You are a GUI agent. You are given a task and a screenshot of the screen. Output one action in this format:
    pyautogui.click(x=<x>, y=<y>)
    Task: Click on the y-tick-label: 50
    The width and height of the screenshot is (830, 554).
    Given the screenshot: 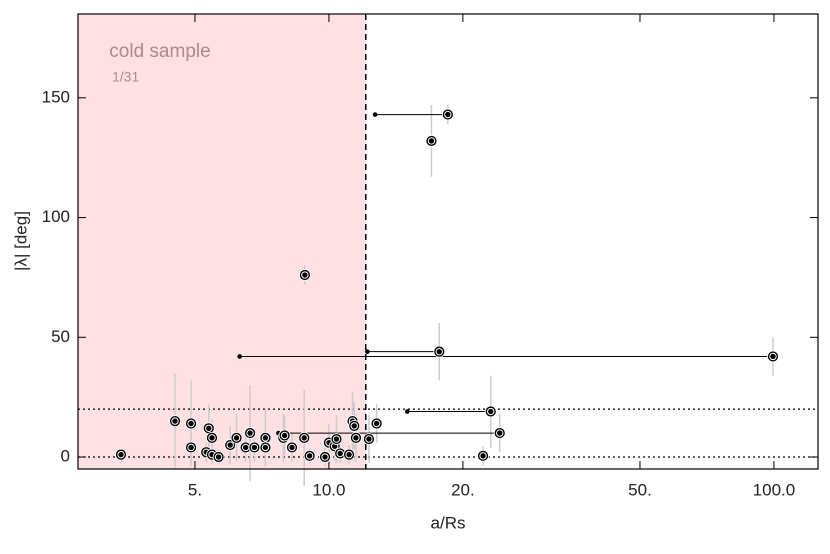 What is the action you would take?
    pyautogui.click(x=60, y=336)
    